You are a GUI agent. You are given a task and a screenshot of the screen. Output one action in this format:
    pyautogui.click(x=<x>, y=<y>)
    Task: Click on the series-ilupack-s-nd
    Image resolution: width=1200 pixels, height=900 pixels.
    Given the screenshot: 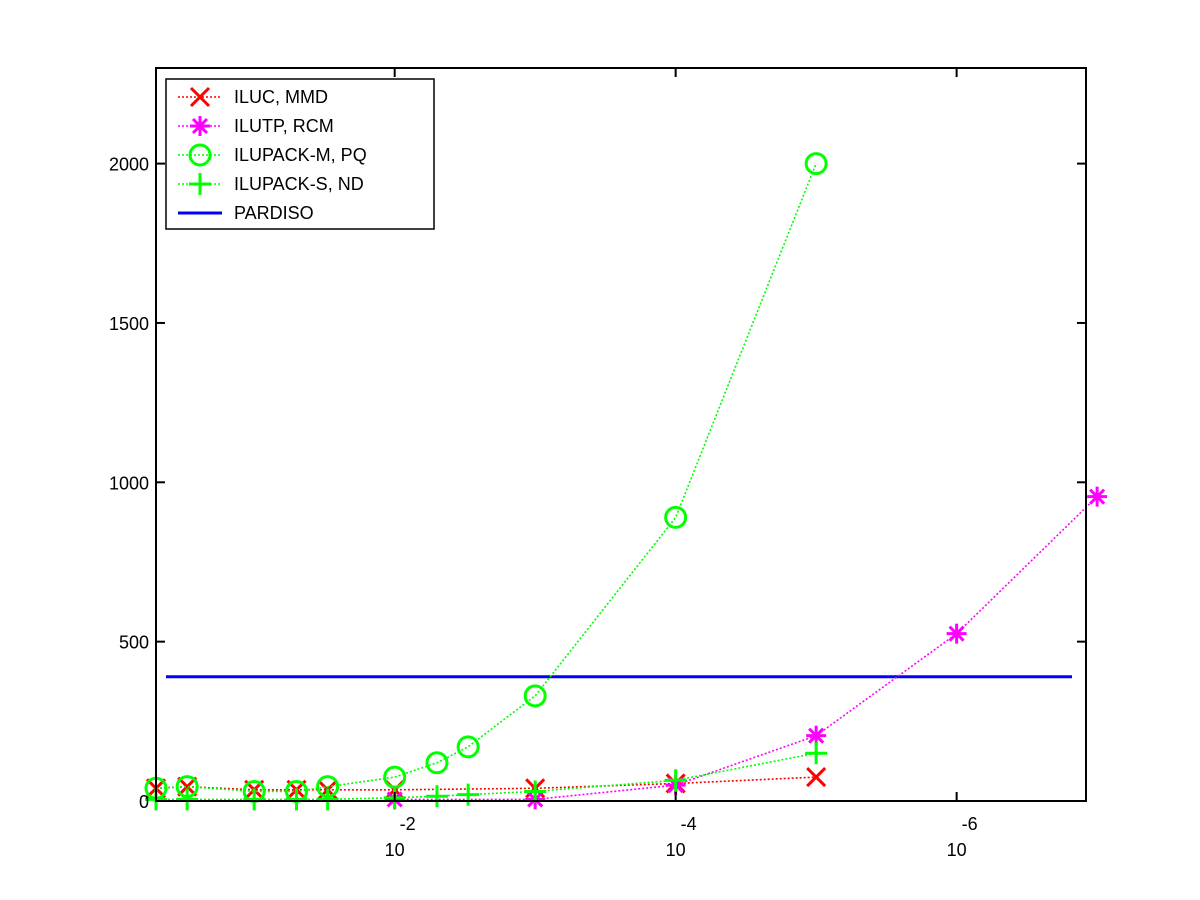 What is the action you would take?
    pyautogui.click(x=486, y=776)
    